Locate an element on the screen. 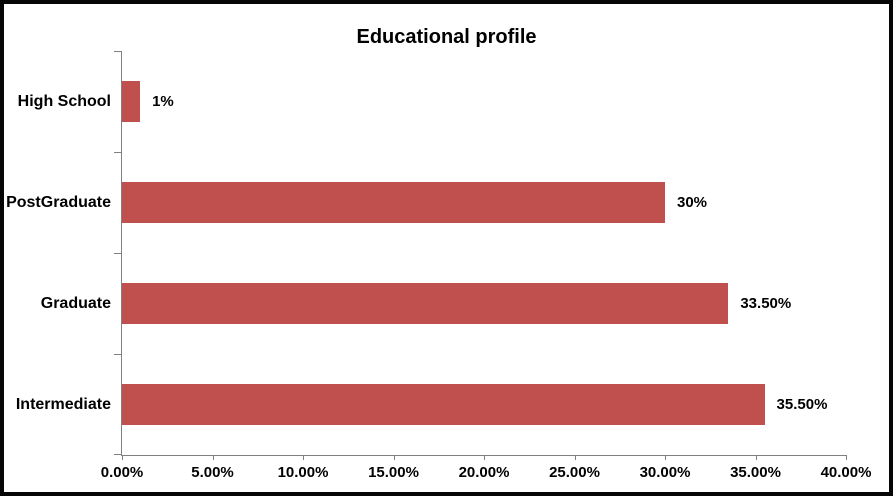 The width and height of the screenshot is (893, 496). x-axis-tick-label: 25.00% is located at coordinates (574, 472).